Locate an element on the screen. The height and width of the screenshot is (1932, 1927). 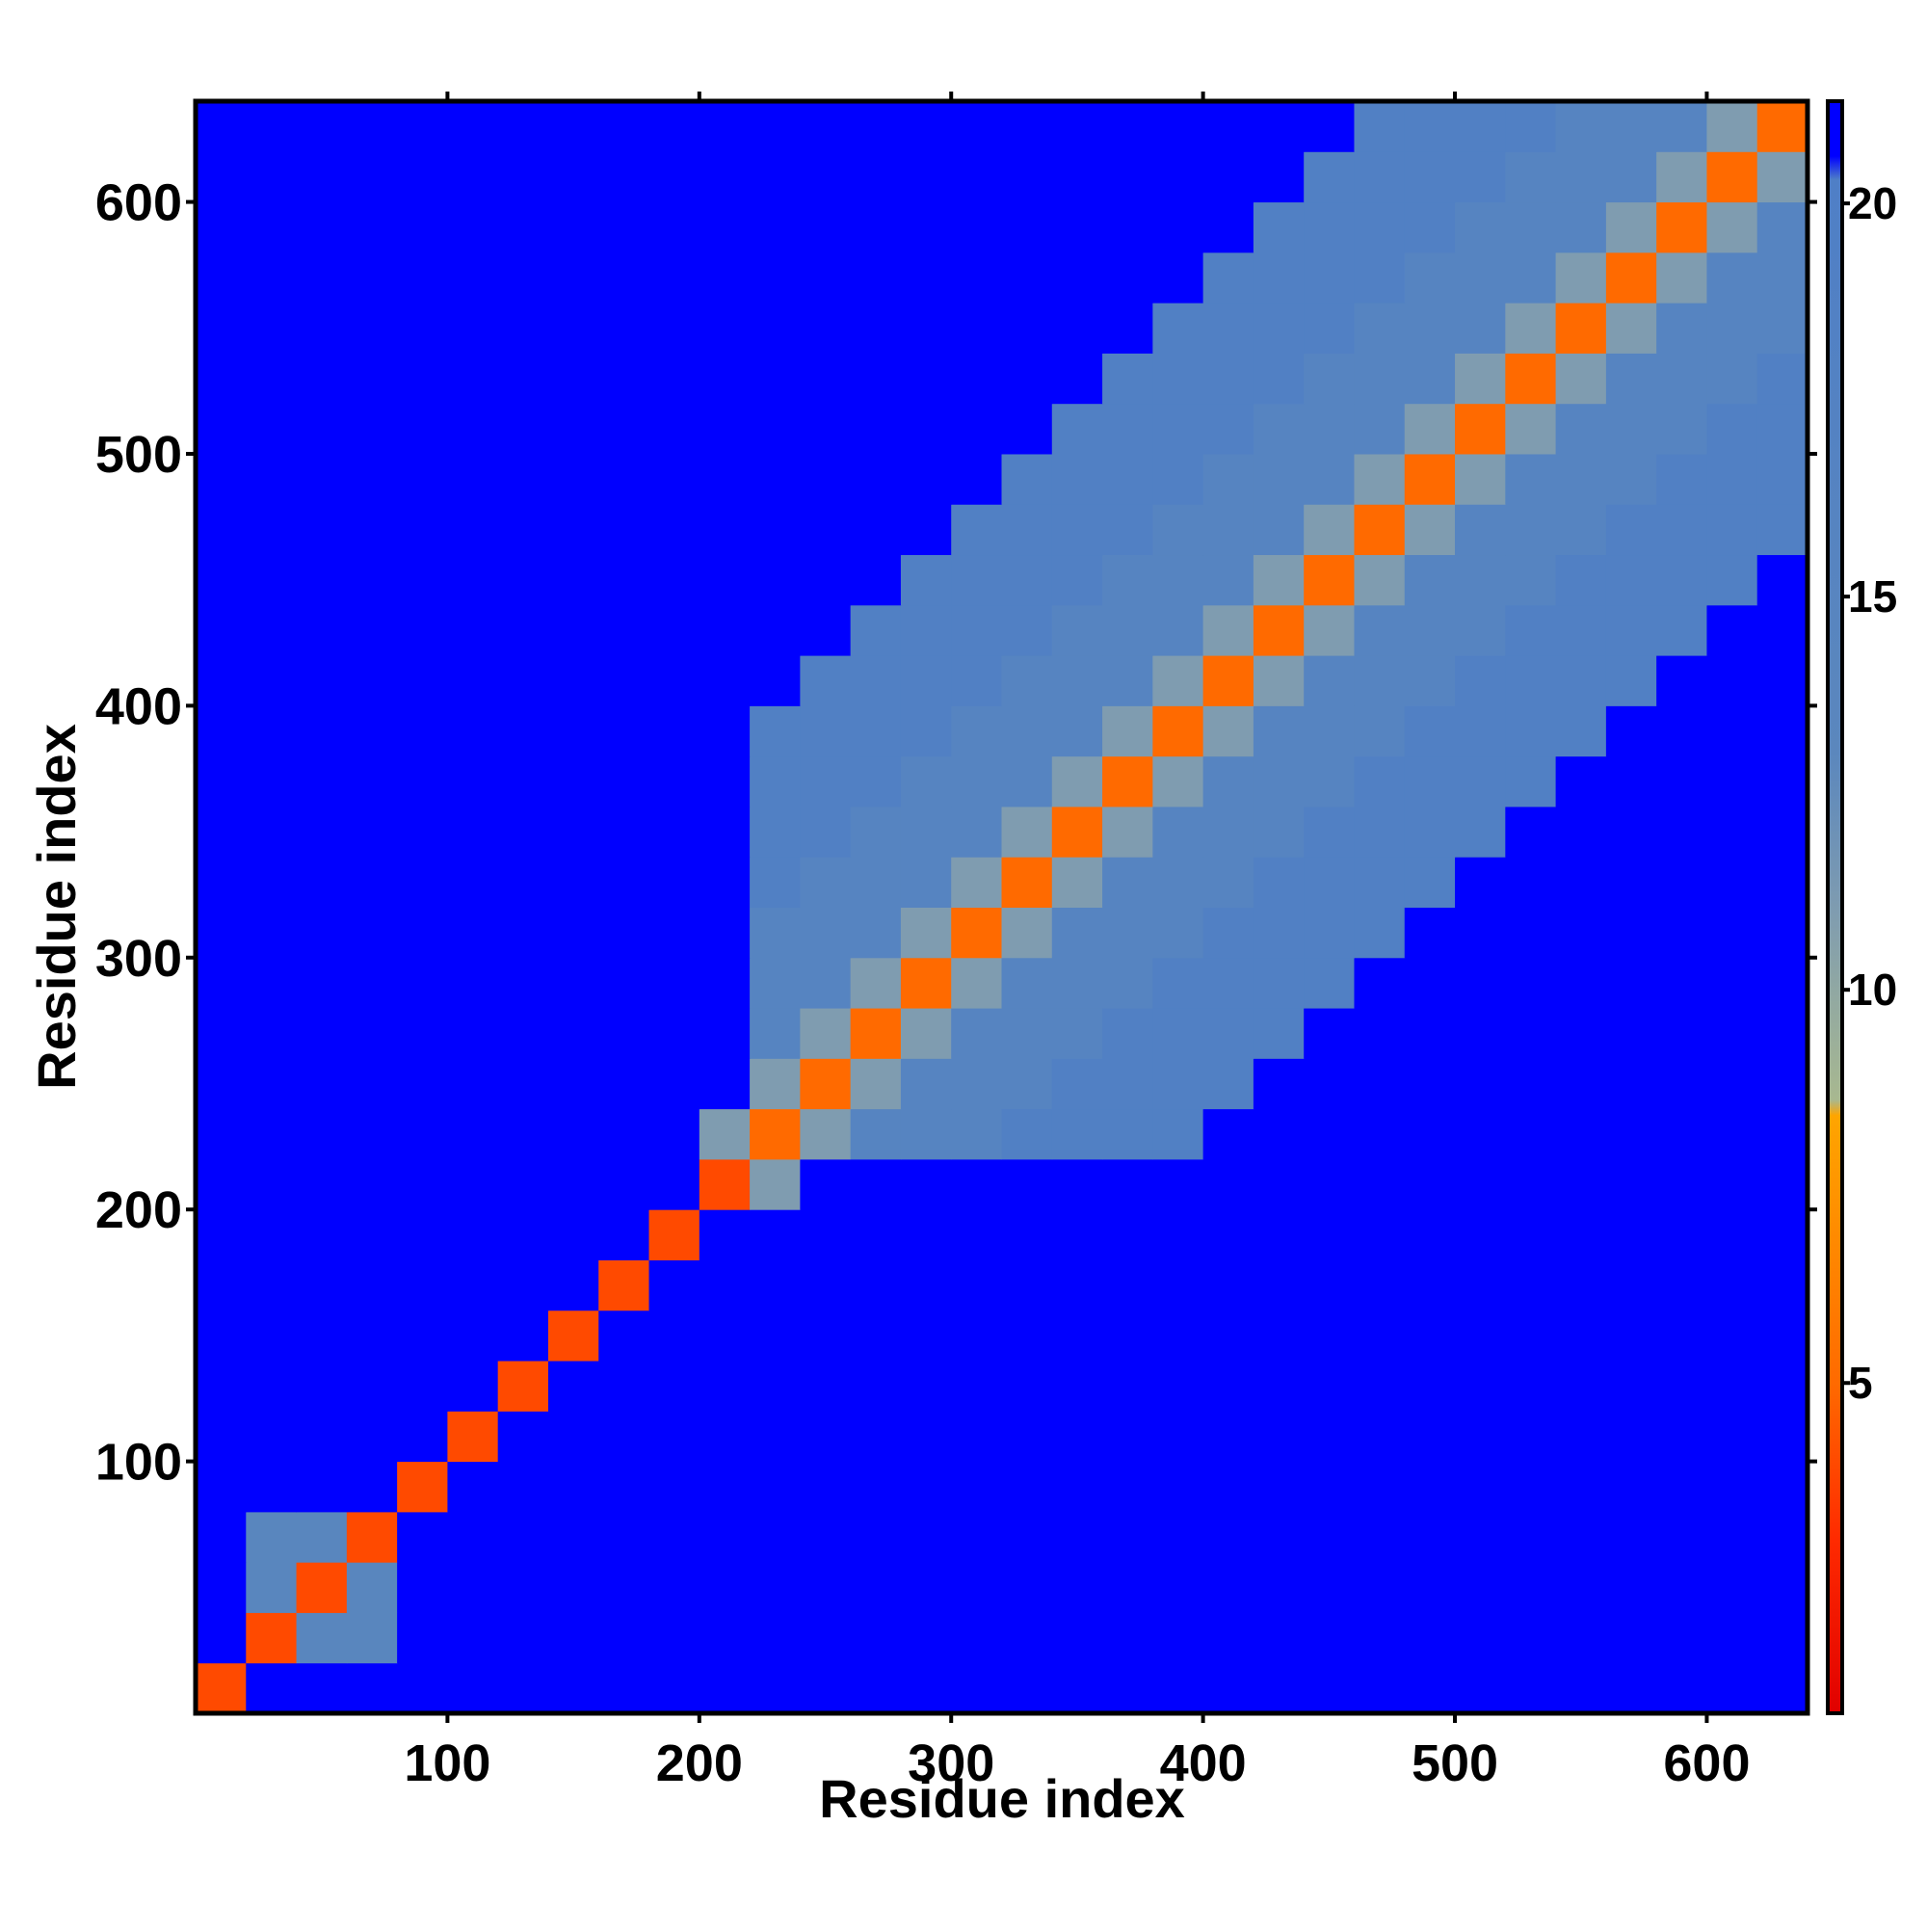
y-tick-label: 200 is located at coordinates (138, 1210).